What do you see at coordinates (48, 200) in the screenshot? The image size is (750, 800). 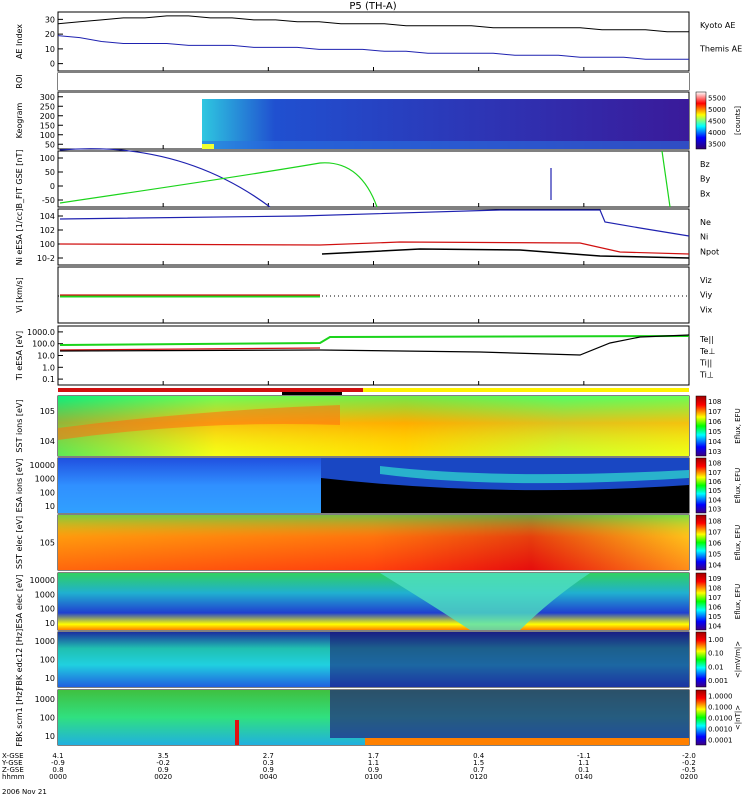 I see `y-tick-label: -50` at bounding box center [48, 200].